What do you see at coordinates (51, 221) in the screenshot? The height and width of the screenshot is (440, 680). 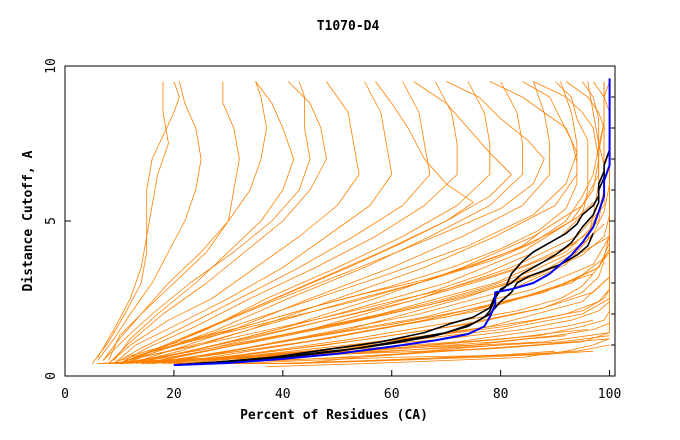 I see `y-tick-label-1: 5` at bounding box center [51, 221].